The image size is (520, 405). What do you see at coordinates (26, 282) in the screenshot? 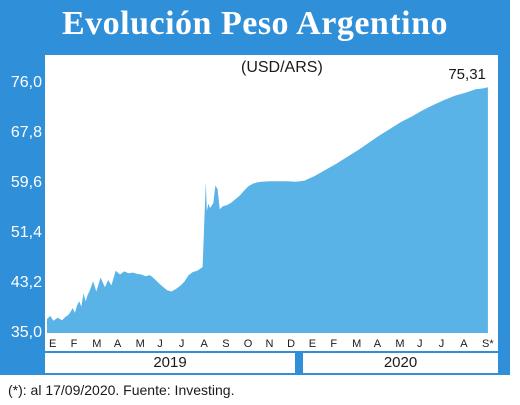
I see `y-tick-label: 43,2` at bounding box center [26, 282].